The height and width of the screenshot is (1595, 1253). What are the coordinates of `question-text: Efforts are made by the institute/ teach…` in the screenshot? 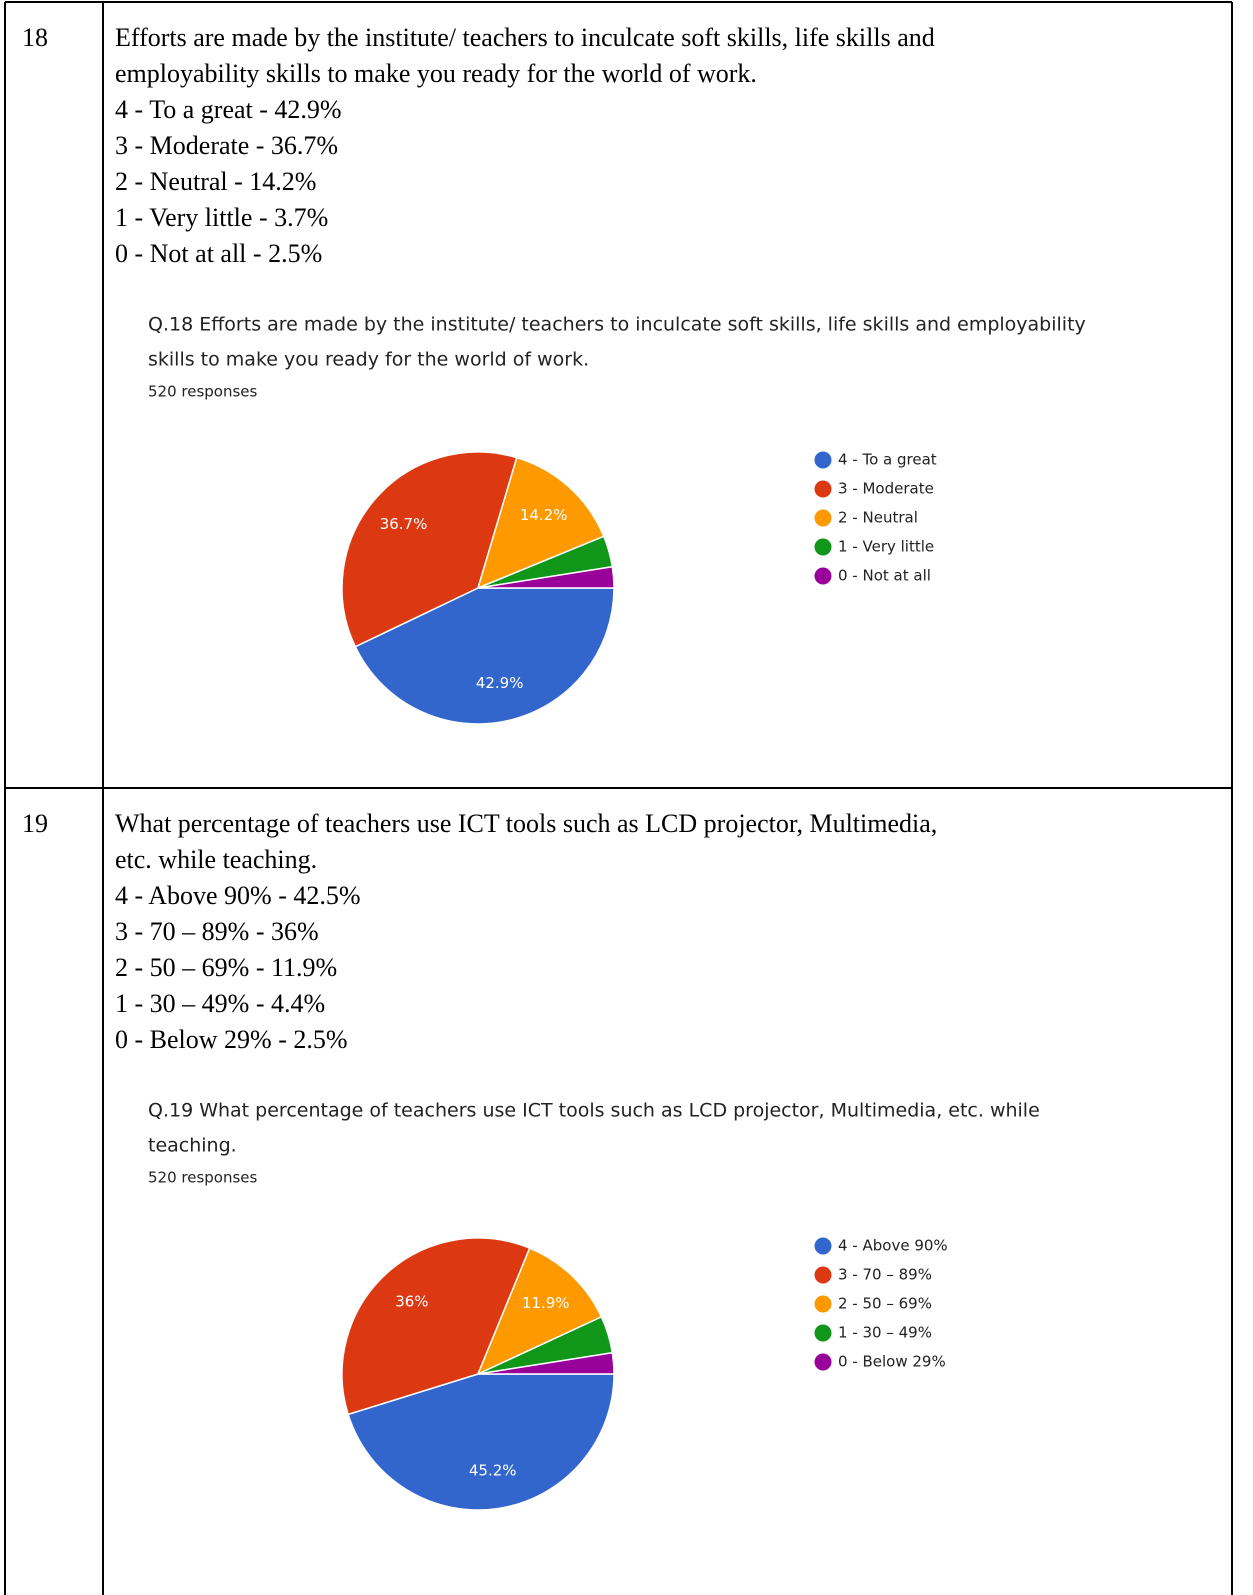 It's located at (525, 37).